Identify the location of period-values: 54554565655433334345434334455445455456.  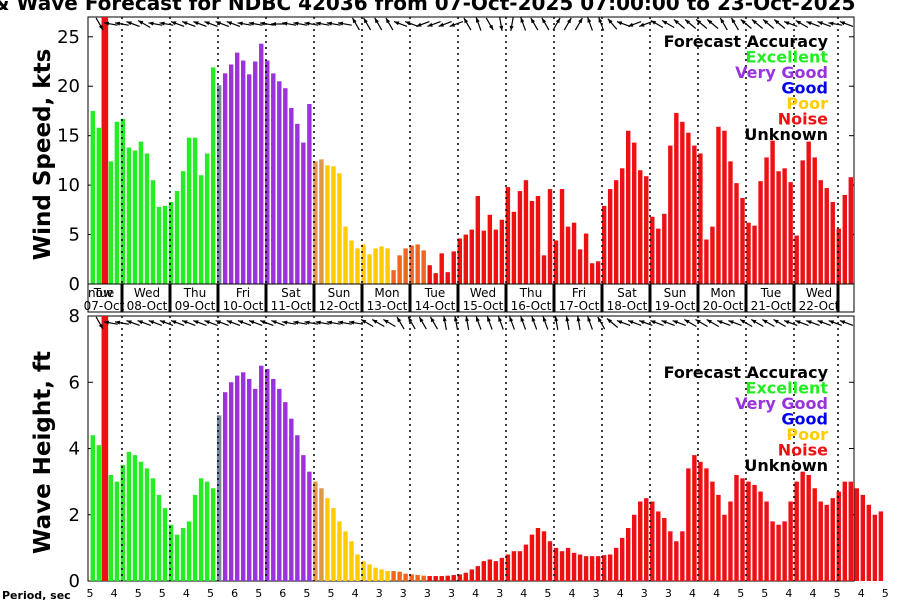
(488, 593).